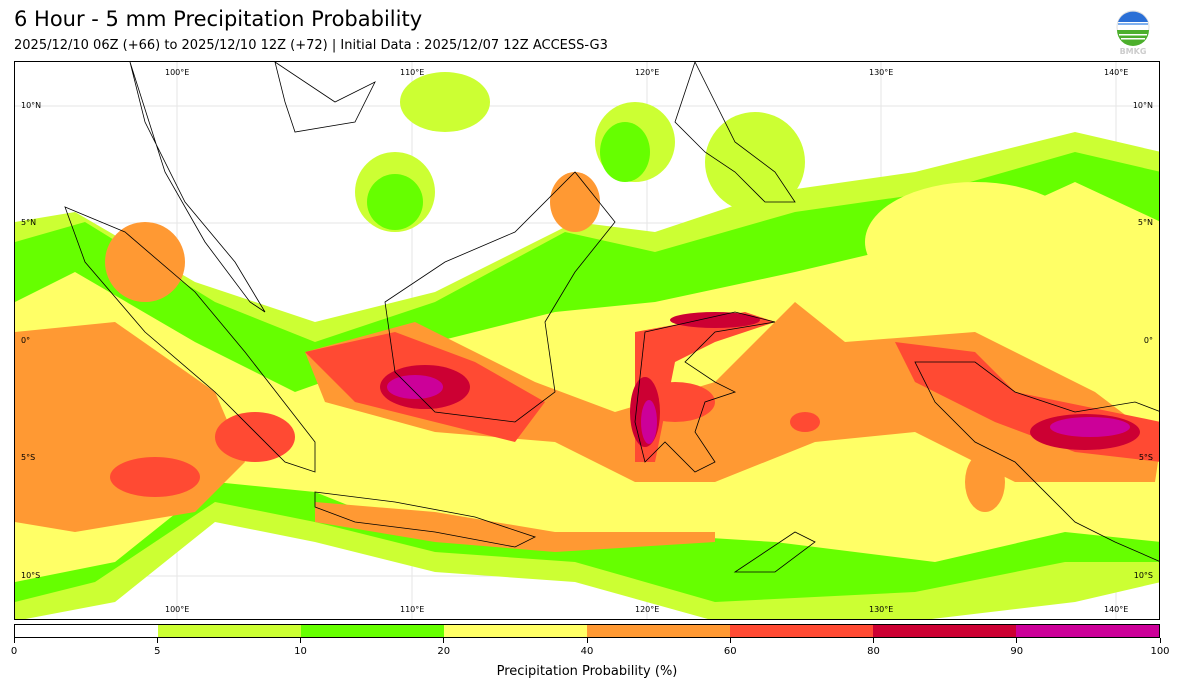 The width and height of the screenshot is (1180, 690). What do you see at coordinates (26, 340) in the screenshot?
I see `lat-label-left: 0°` at bounding box center [26, 340].